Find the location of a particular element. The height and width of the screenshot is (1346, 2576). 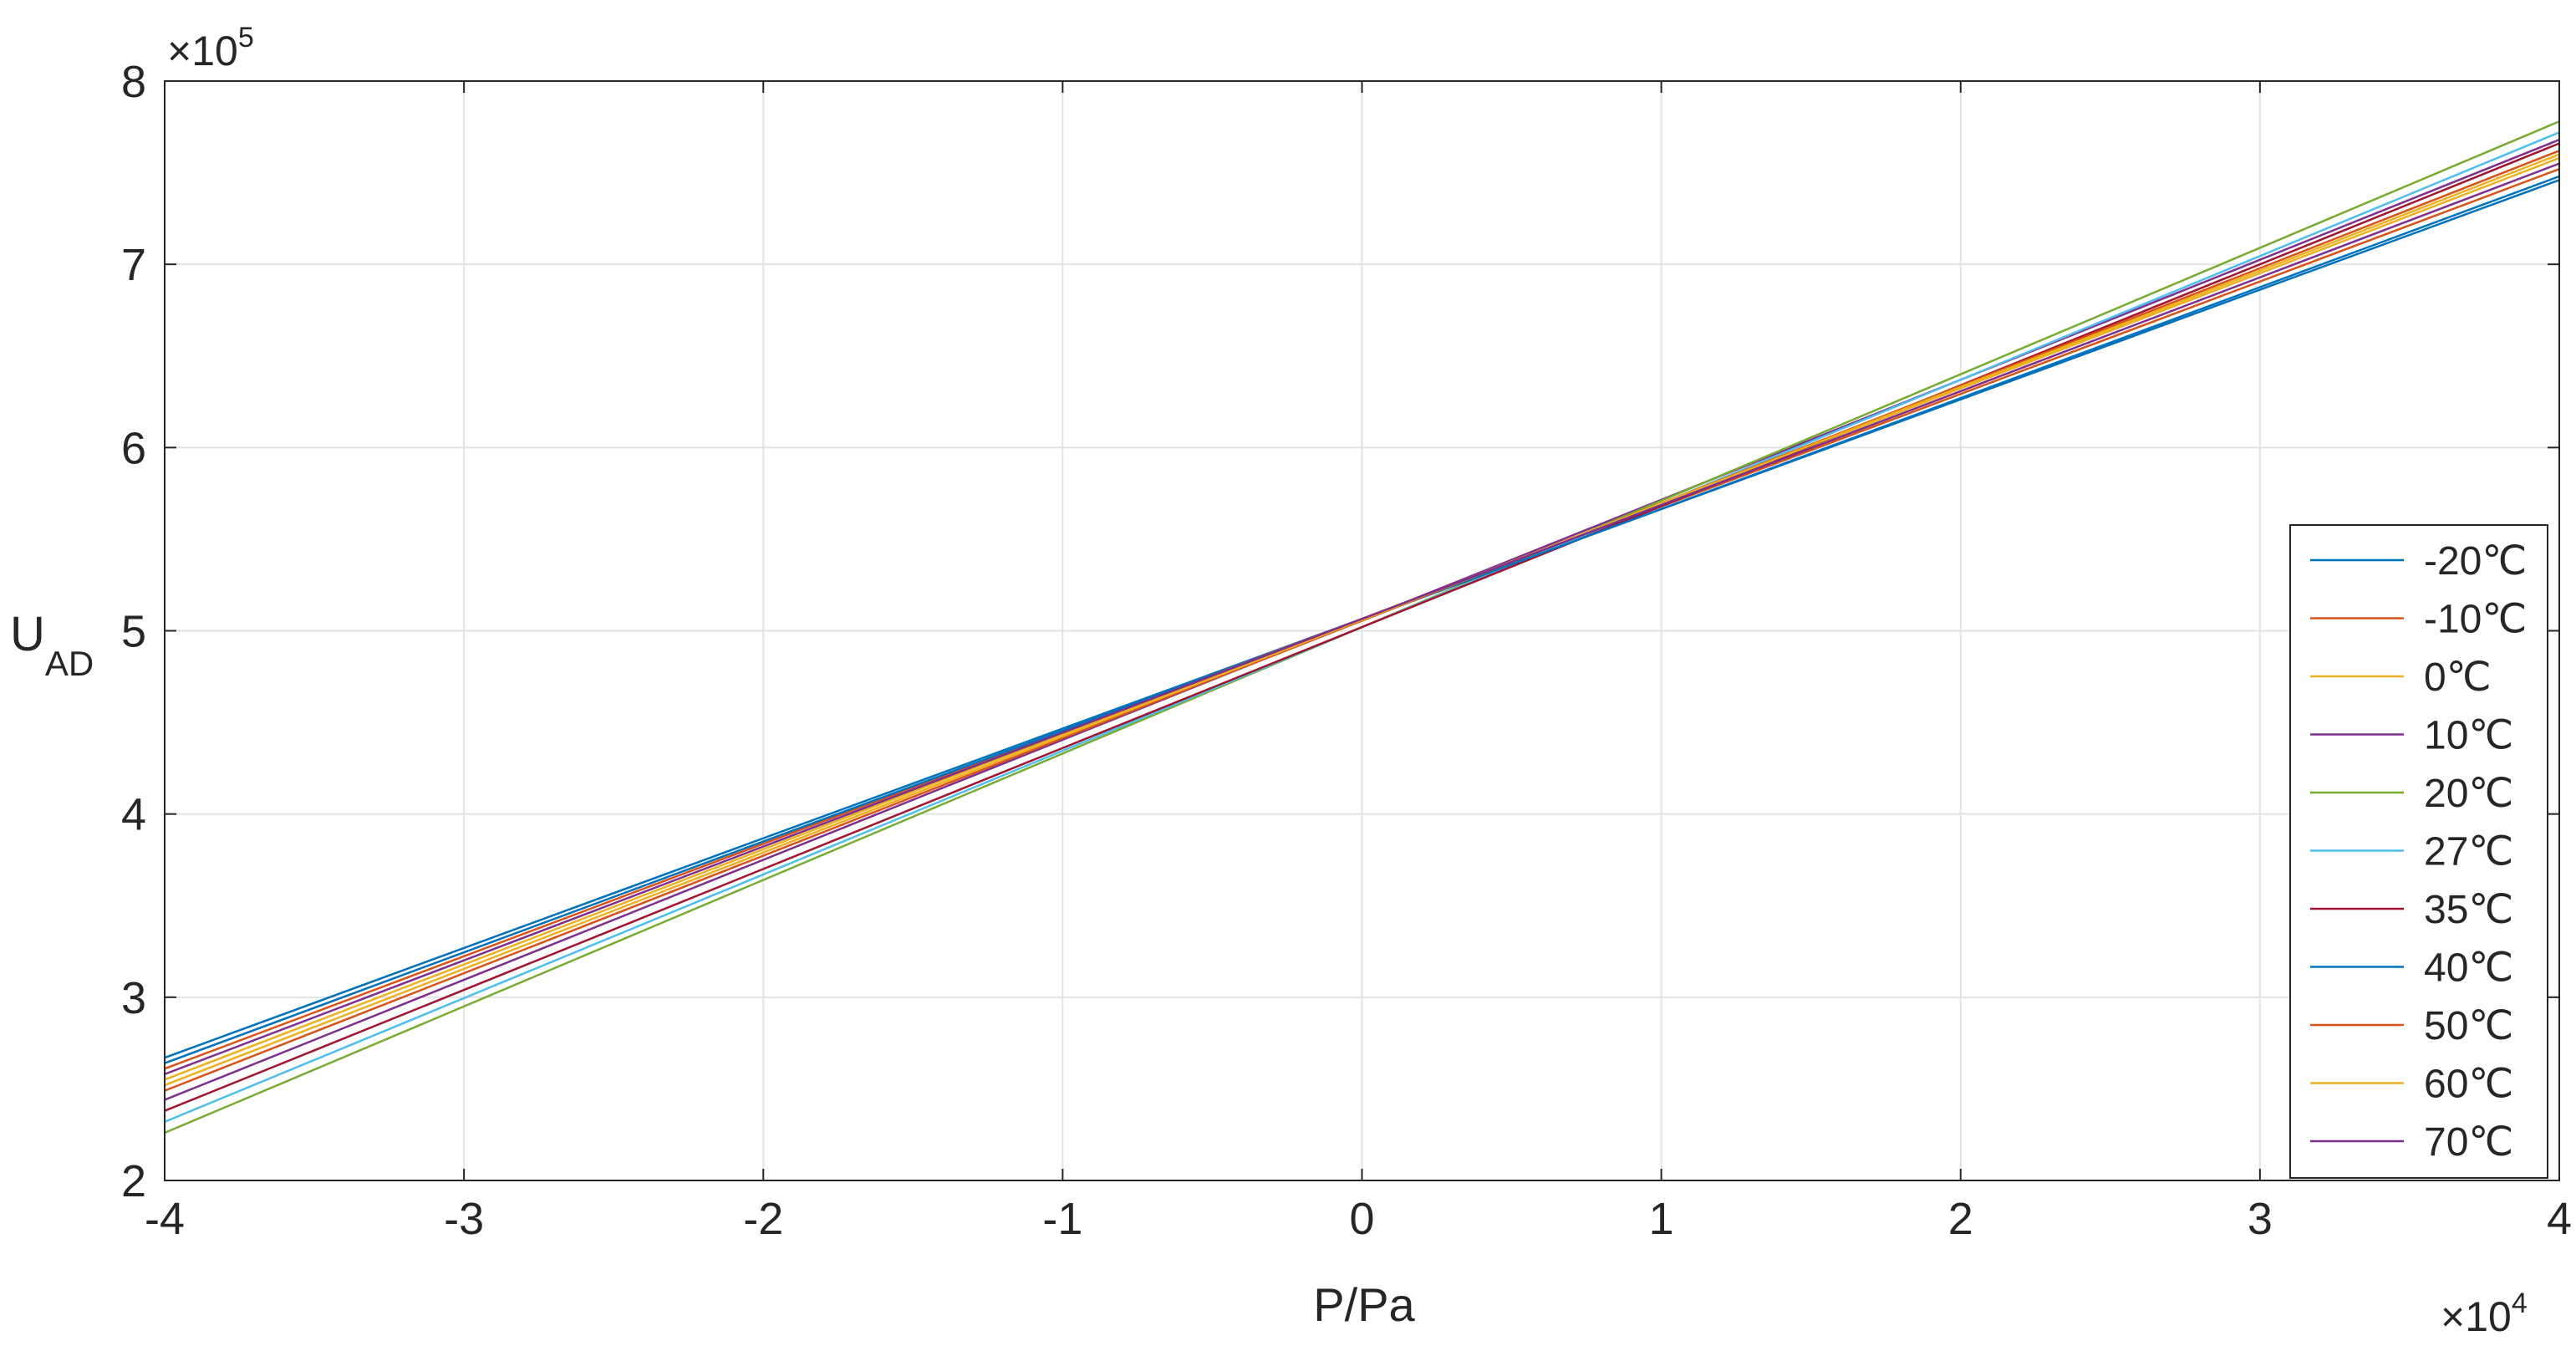

y-tick-label: 8 is located at coordinates (133, 82).